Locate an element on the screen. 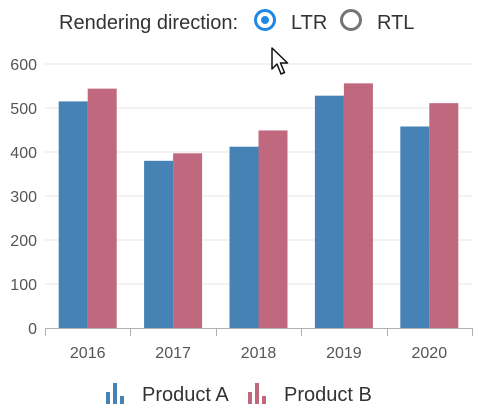 The height and width of the screenshot is (412, 484). radio-rtl-label: RTL is located at coordinates (396, 23).